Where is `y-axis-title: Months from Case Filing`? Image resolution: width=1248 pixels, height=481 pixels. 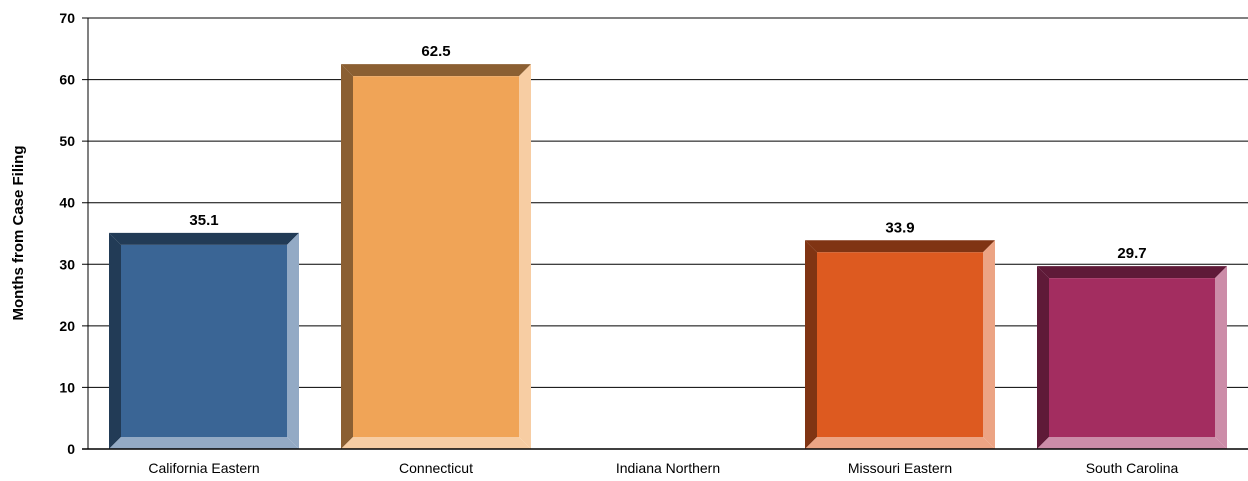
y-axis-title: Months from Case Filing is located at coordinates (18, 232).